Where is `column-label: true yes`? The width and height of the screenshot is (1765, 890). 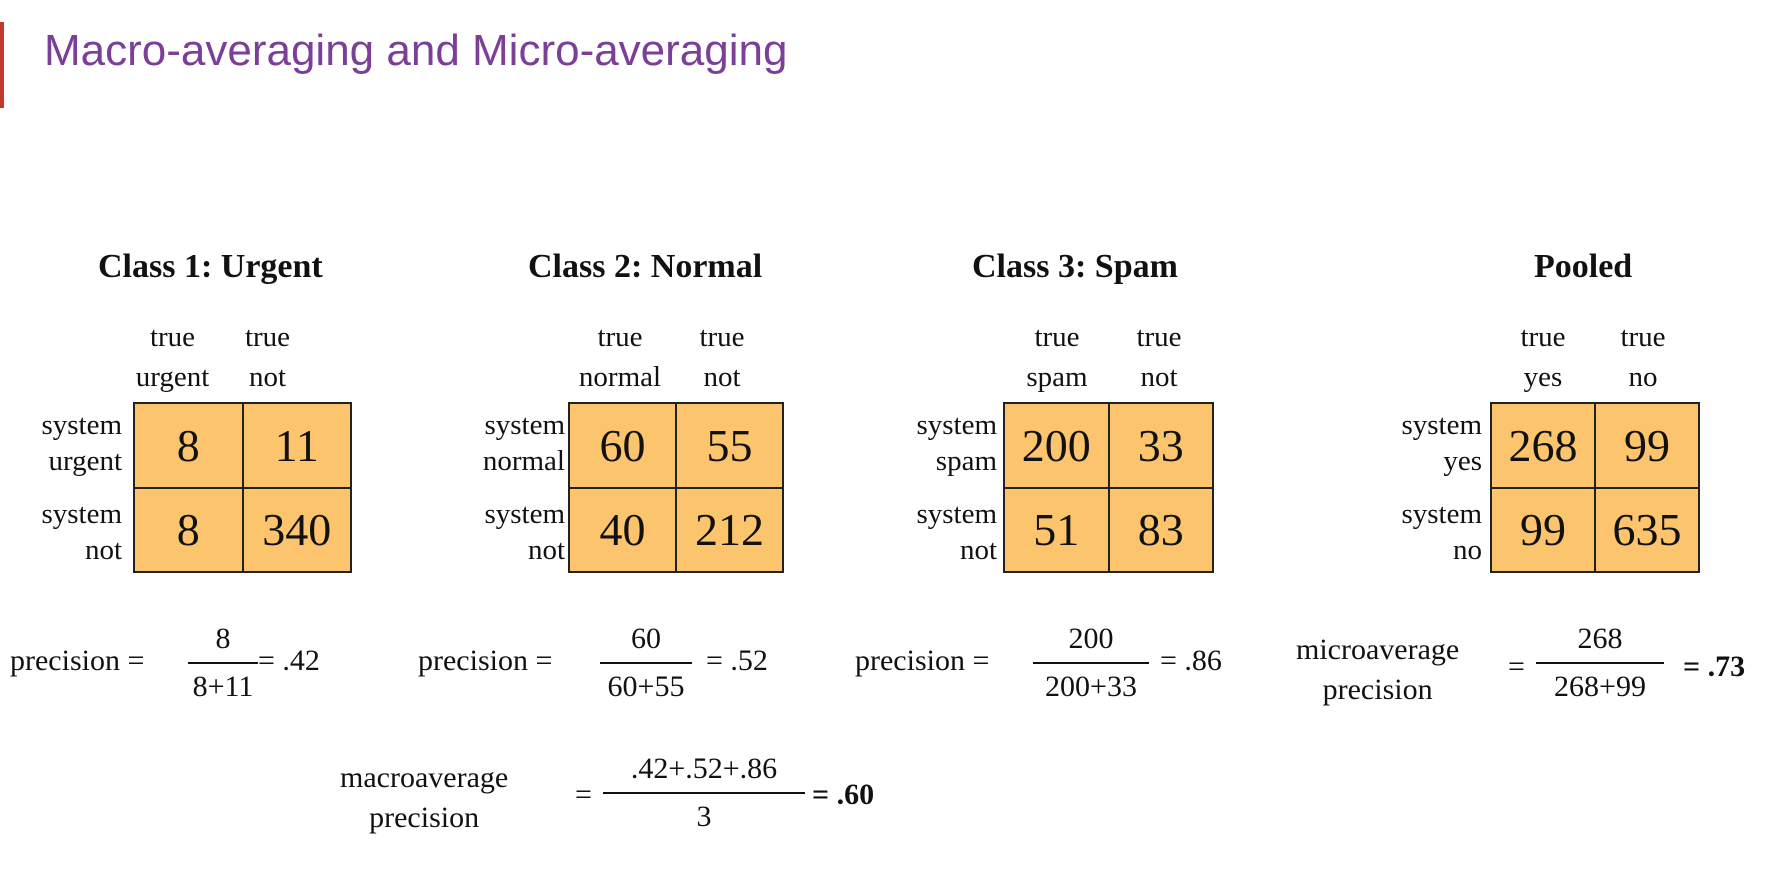
column-label: true yes is located at coordinates (1543, 357).